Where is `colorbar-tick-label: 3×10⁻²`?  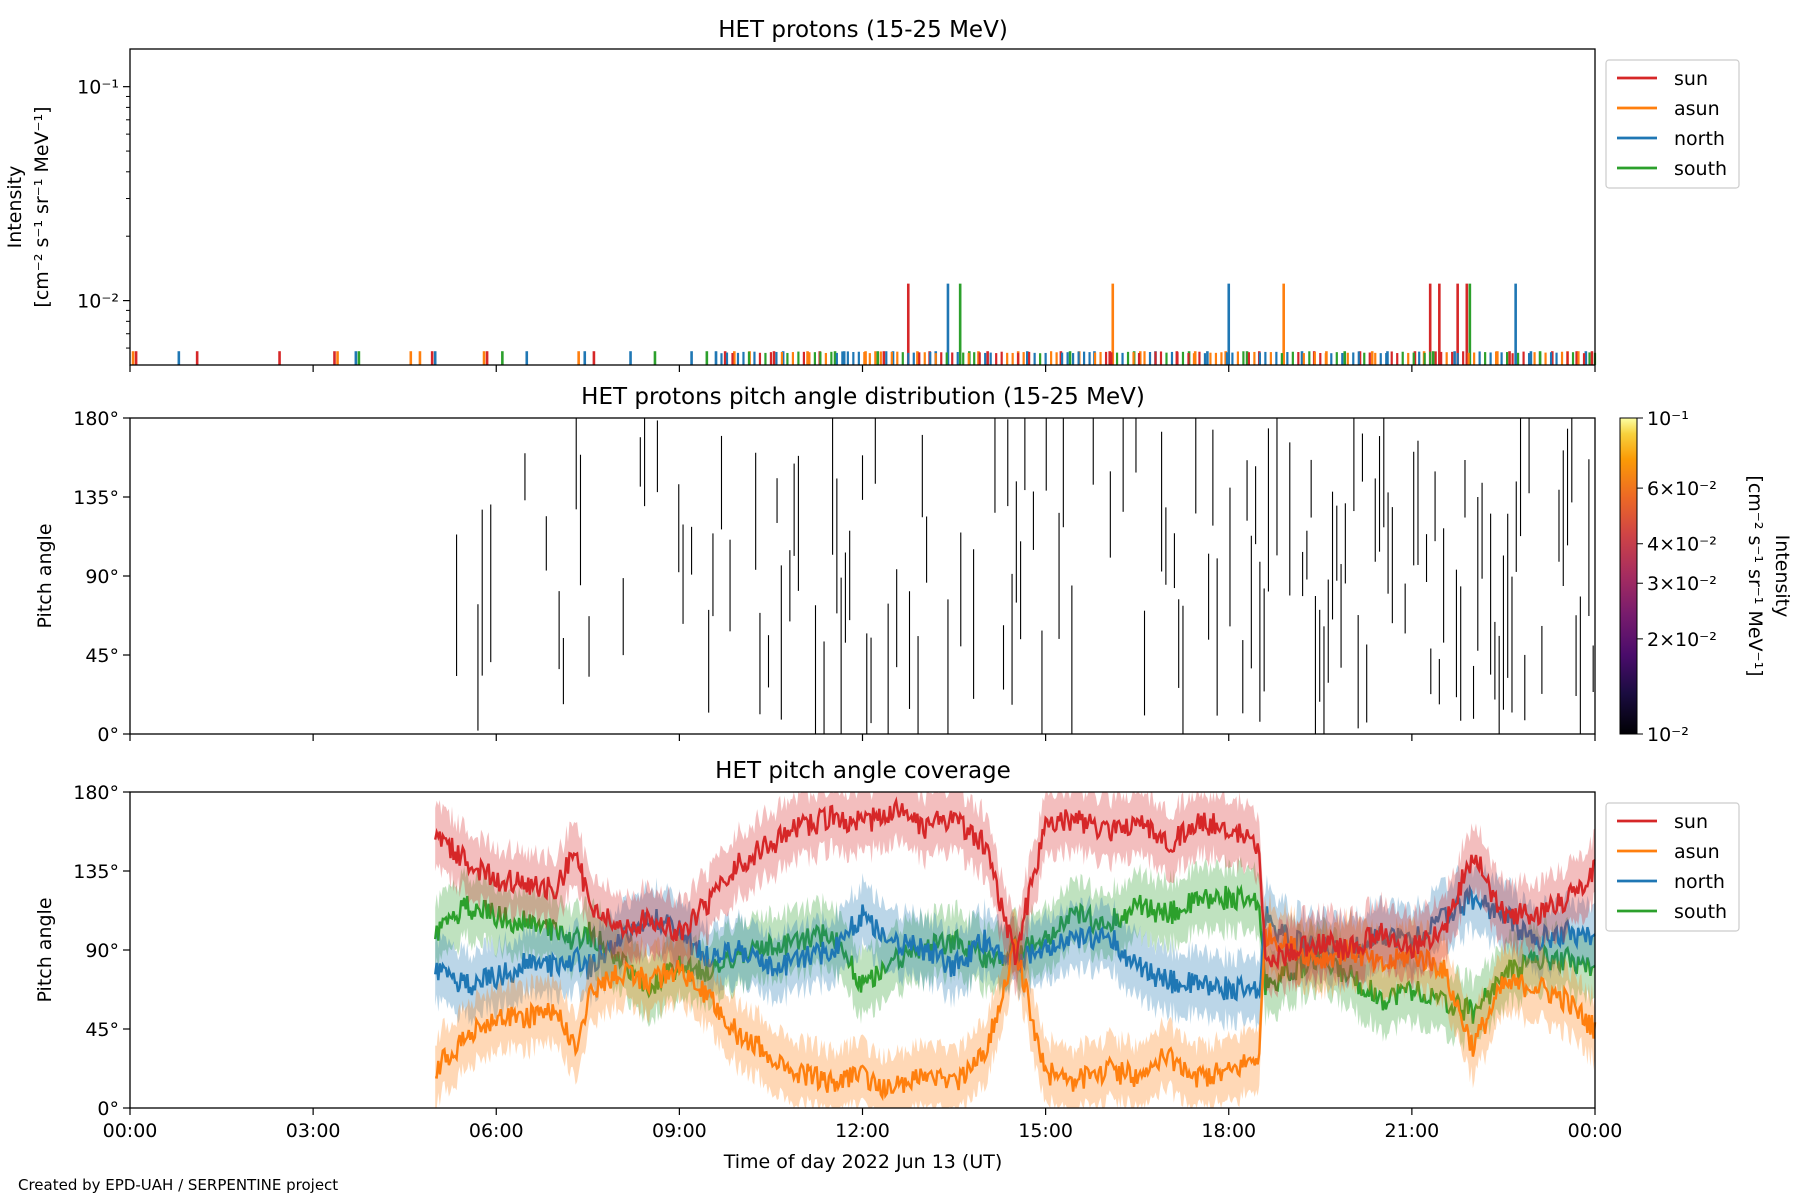
colorbar-tick-label: 3×10⁻² is located at coordinates (1682, 584).